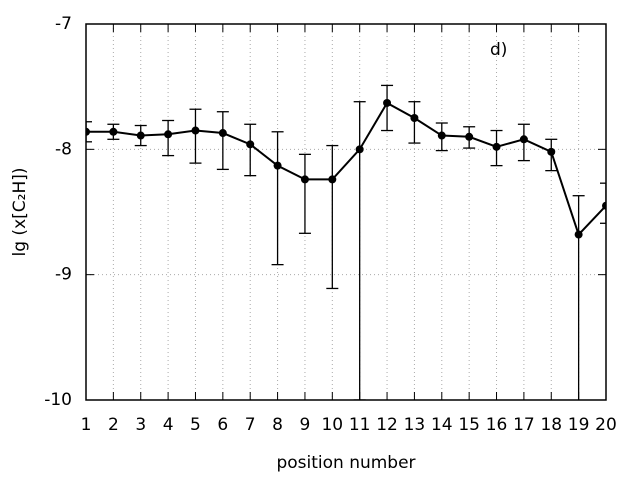  Describe the element at coordinates (579, 425) in the screenshot. I see `x-tick-label: 19` at that location.